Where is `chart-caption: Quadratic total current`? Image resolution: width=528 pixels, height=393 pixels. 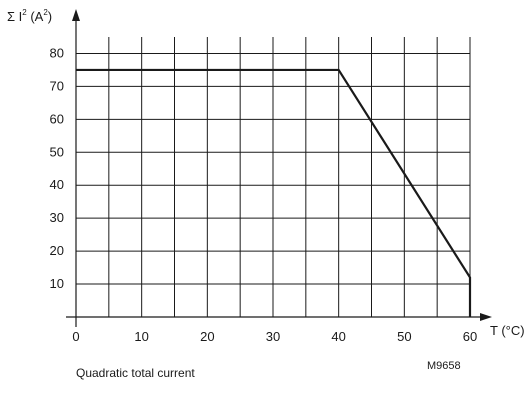 chart-caption: Quadratic total current is located at coordinates (135, 373).